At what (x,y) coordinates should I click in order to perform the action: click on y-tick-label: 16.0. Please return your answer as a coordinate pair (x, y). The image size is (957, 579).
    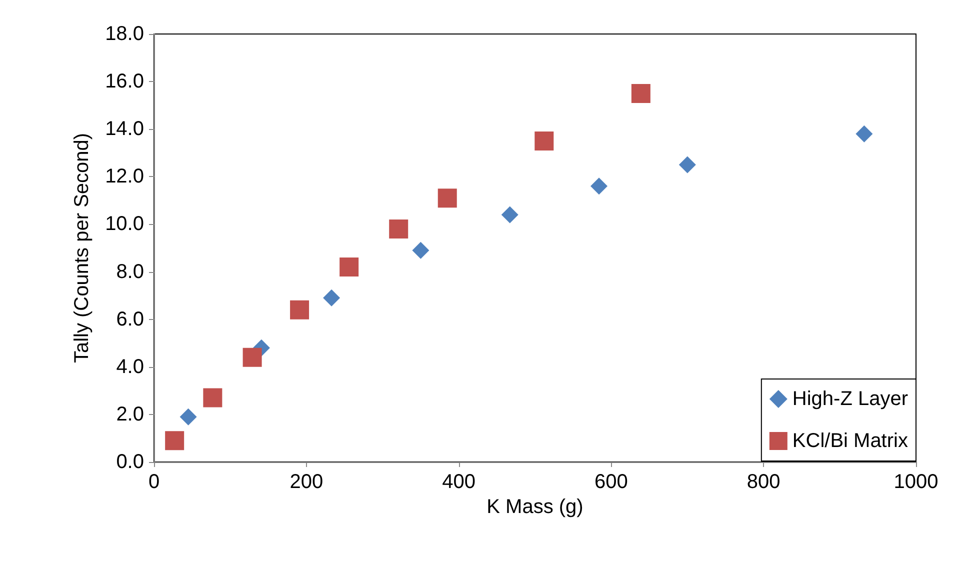
    Looking at the image, I should click on (124, 81).